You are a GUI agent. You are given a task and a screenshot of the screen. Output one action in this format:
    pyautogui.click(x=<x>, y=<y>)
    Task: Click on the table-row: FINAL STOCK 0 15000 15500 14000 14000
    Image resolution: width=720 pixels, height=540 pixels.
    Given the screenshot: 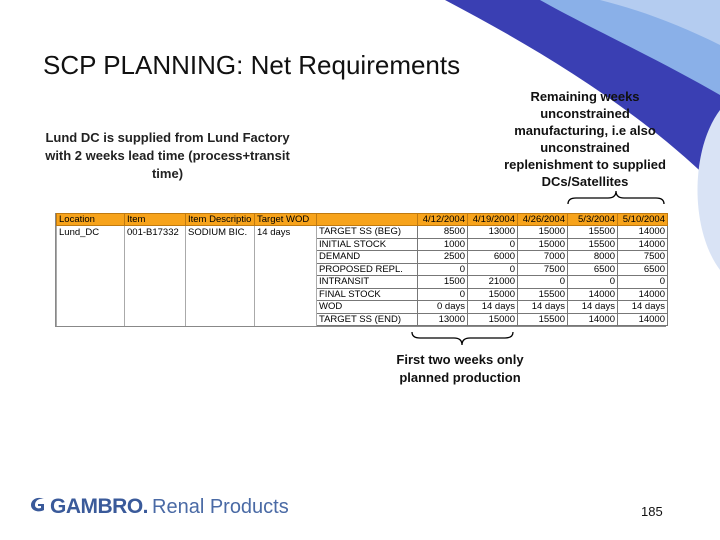 What is the action you would take?
    pyautogui.click(x=362, y=294)
    